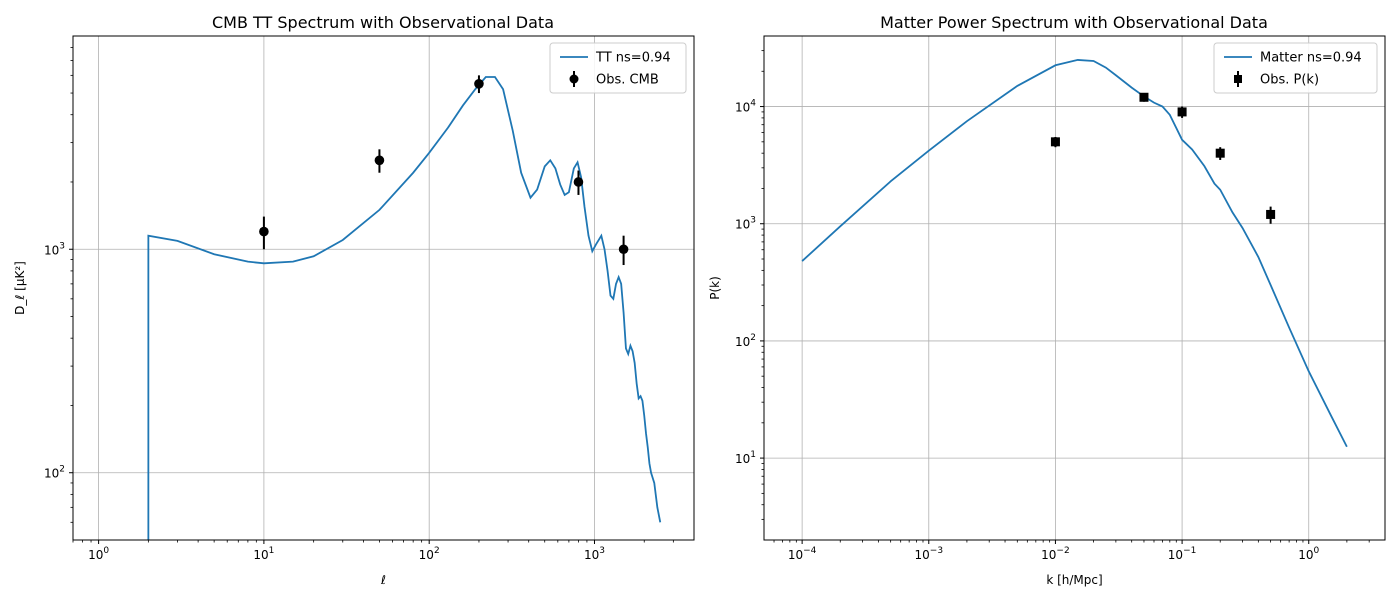  Describe the element at coordinates (1289, 80) in the screenshot. I see `legend-label: Obs. P(k)` at that location.